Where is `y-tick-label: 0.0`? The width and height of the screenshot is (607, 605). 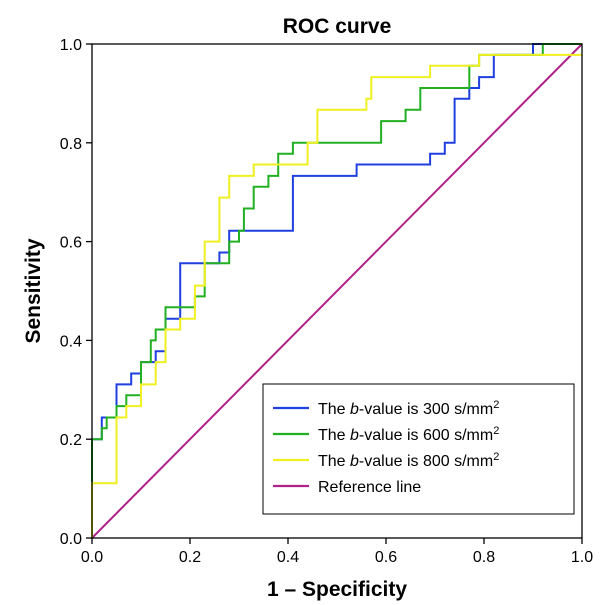 y-tick-label: 0.0 is located at coordinates (71, 539).